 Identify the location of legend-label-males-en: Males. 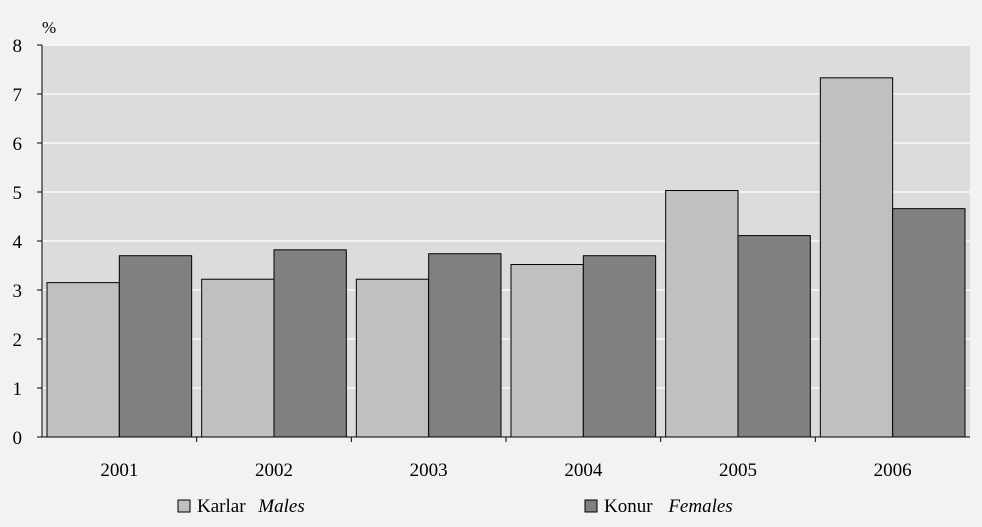
(280, 506).